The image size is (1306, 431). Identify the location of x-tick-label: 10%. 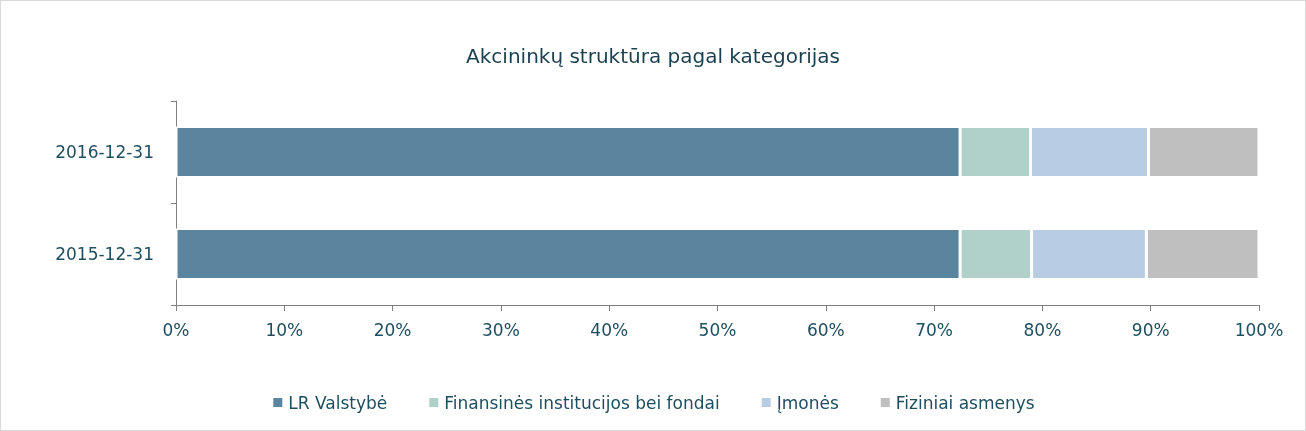
(284, 329).